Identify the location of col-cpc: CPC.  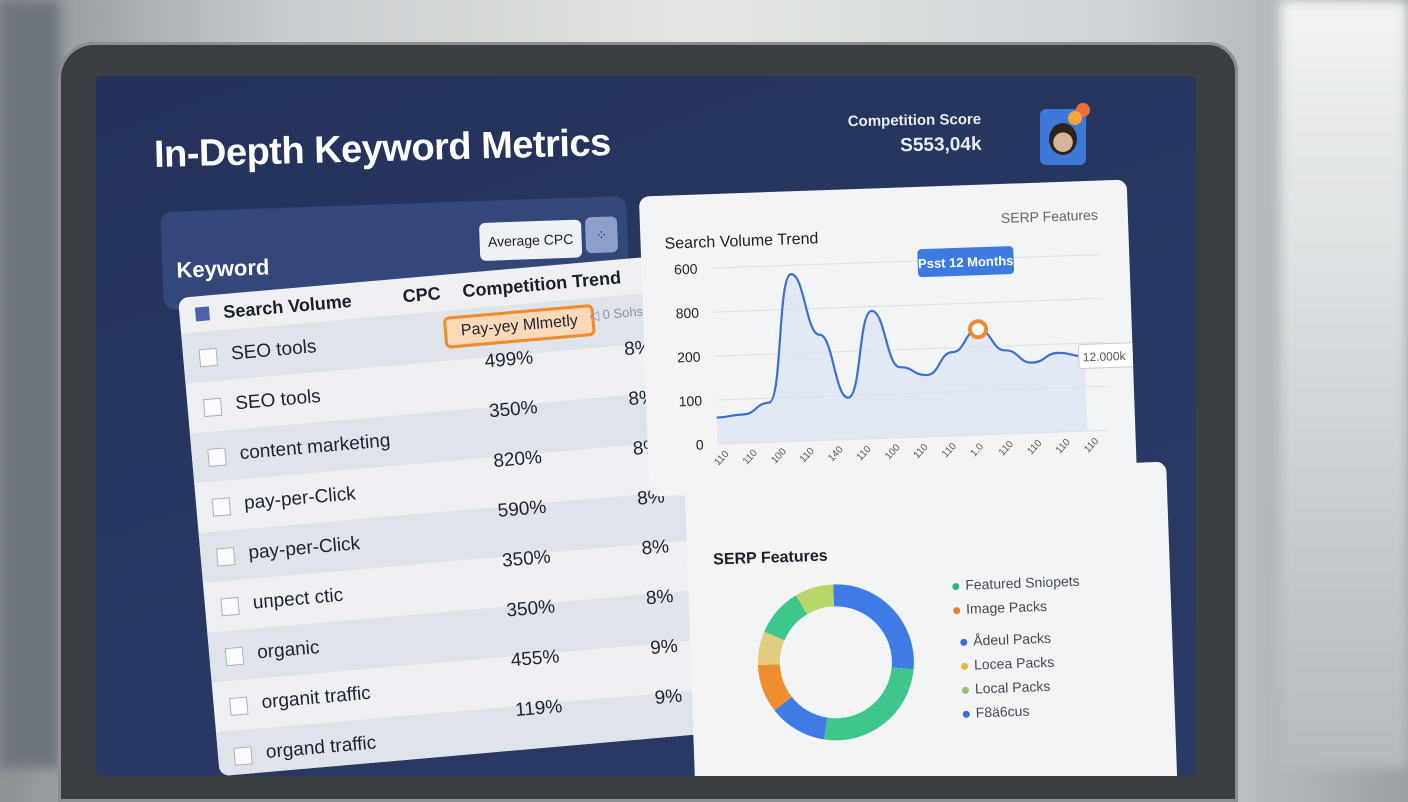
(421, 294).